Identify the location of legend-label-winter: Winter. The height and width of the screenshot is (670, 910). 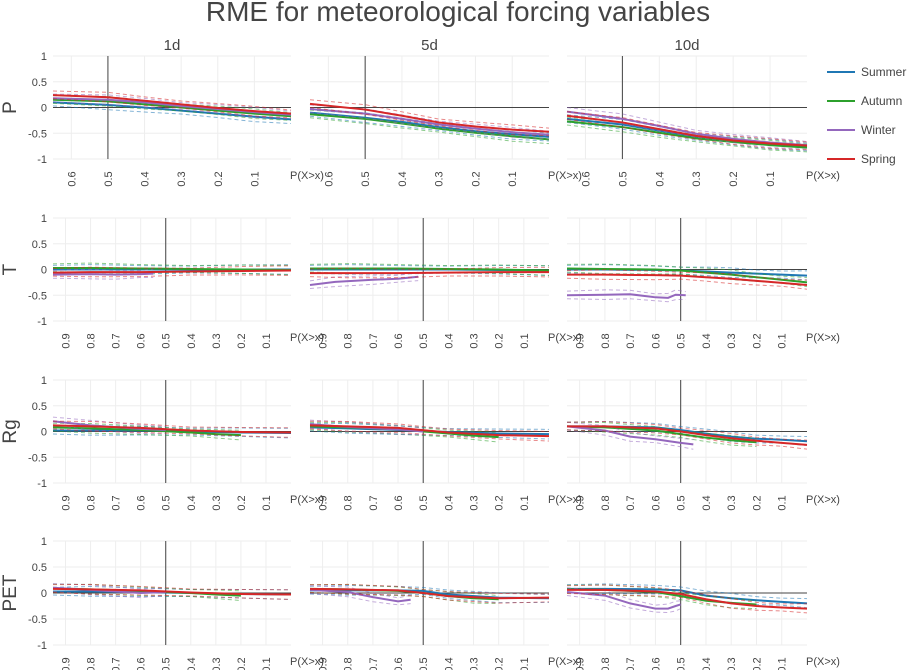
(878, 130).